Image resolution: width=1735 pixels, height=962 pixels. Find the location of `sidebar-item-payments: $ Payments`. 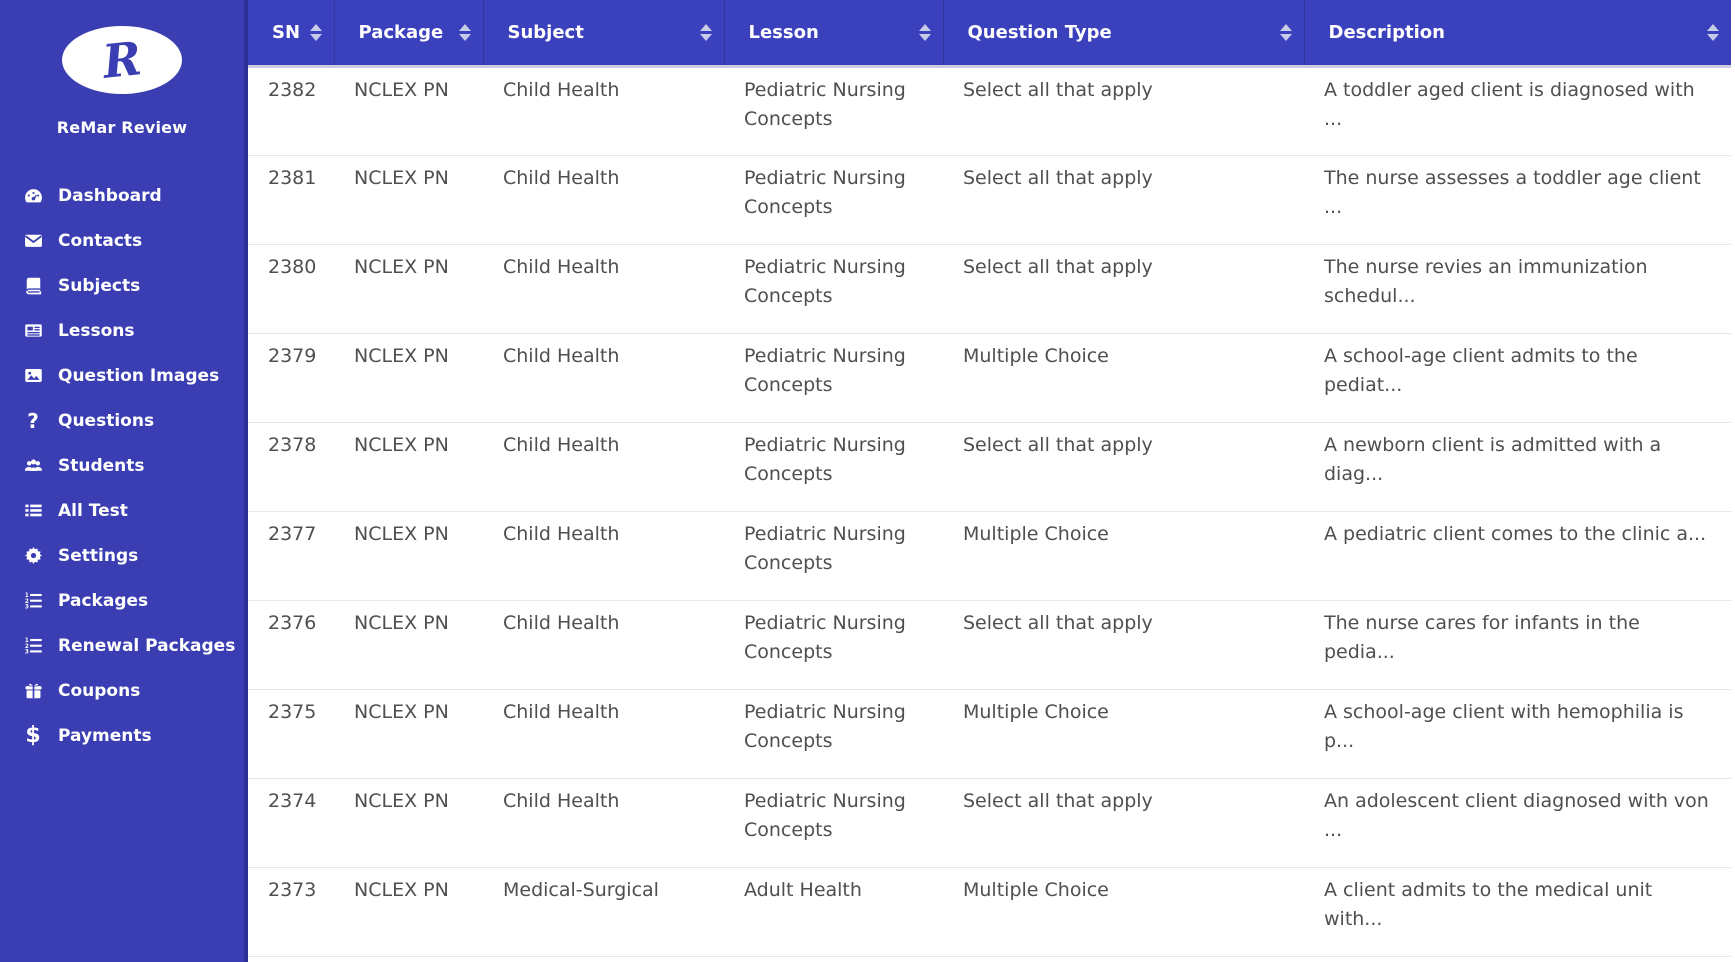

sidebar-item-payments: $ Payments is located at coordinates (122, 735).